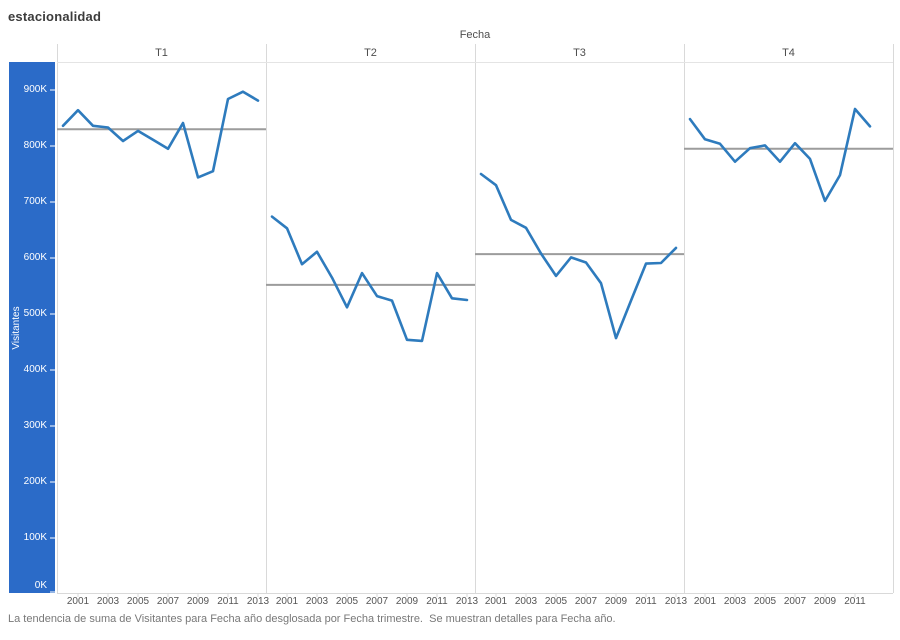  What do you see at coordinates (35, 145) in the screenshot?
I see `y-tick-label-800K: 800K` at bounding box center [35, 145].